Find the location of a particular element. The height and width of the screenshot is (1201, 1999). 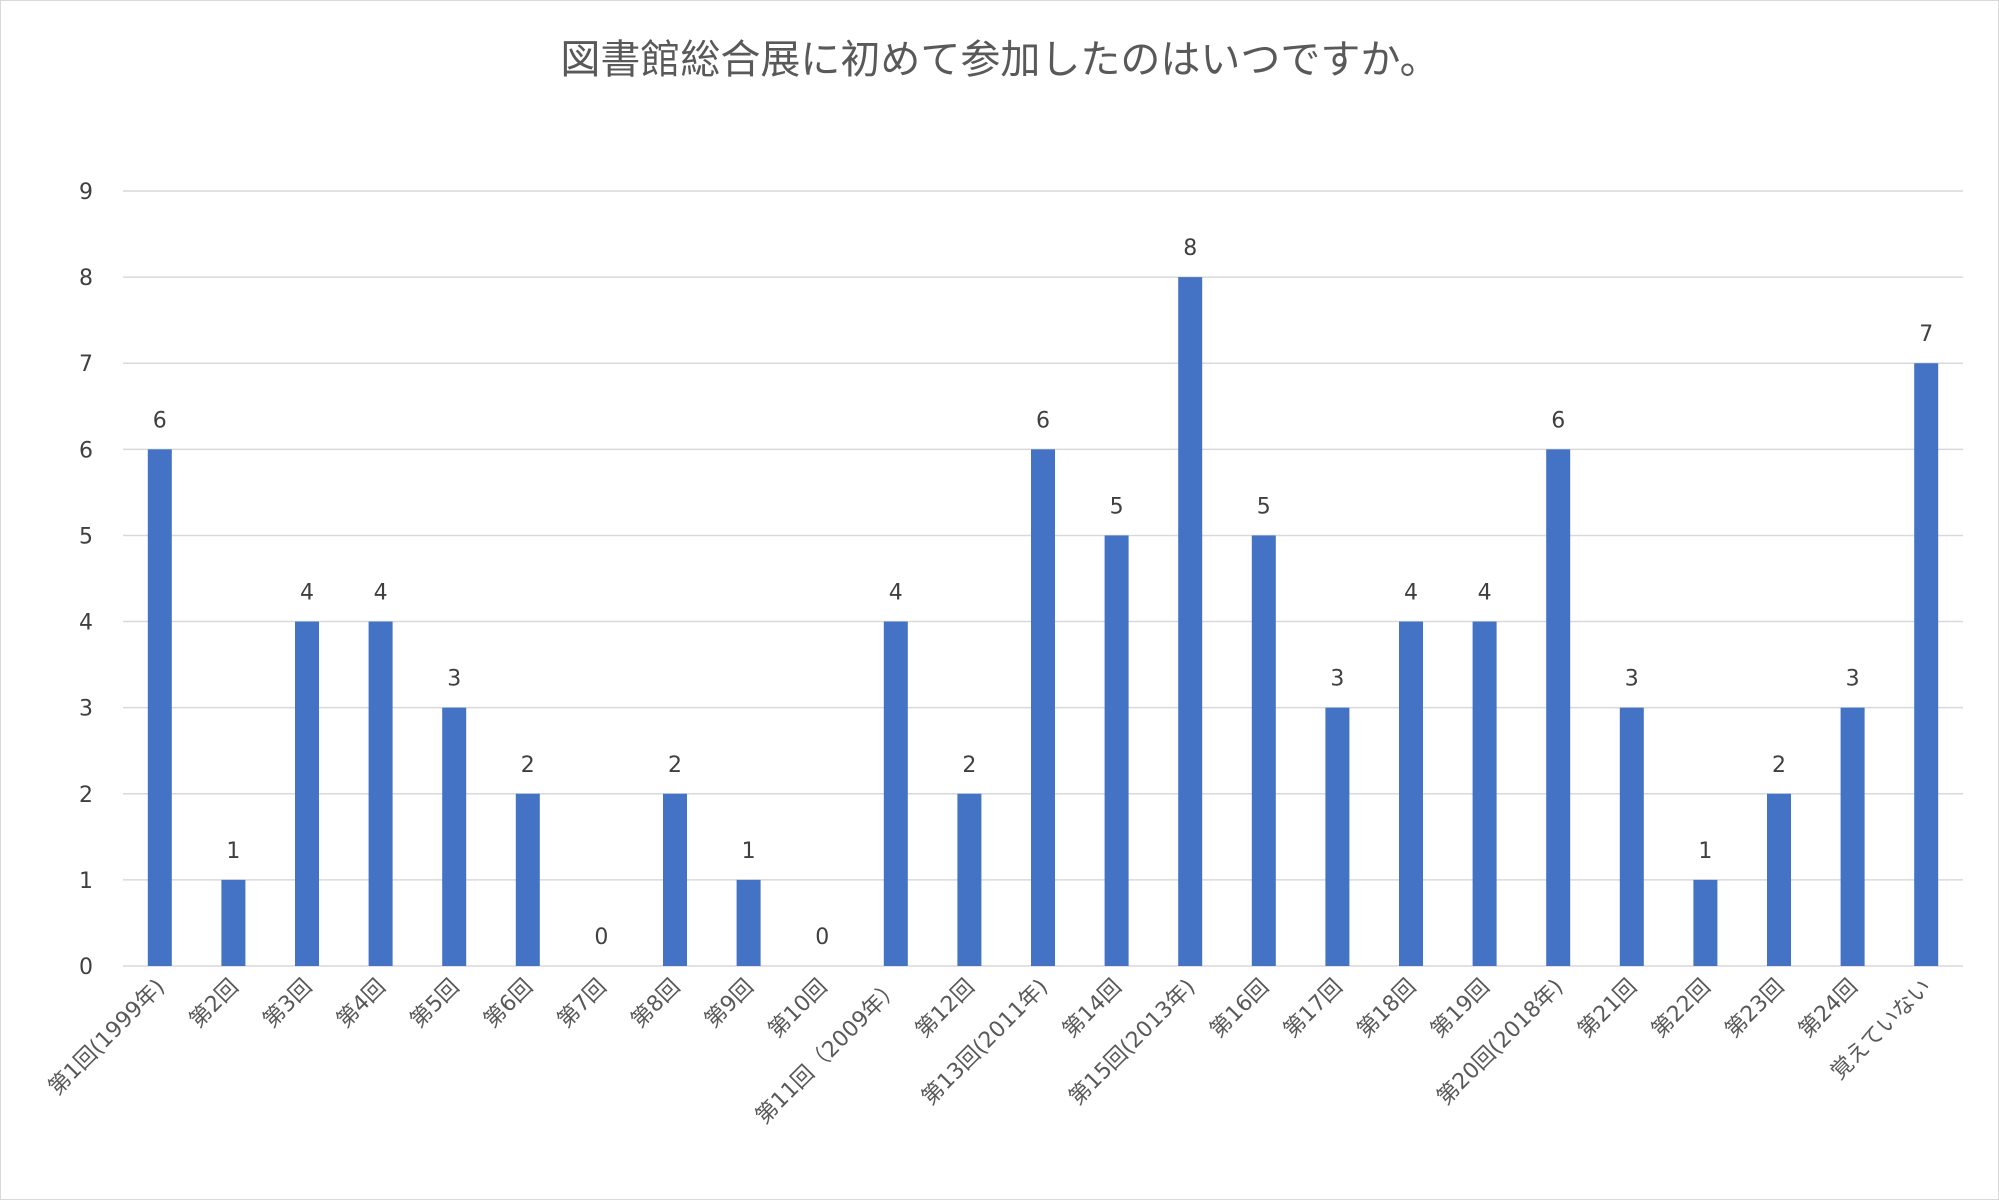

x-tick-label: 第3回 is located at coordinates (288, 1004).